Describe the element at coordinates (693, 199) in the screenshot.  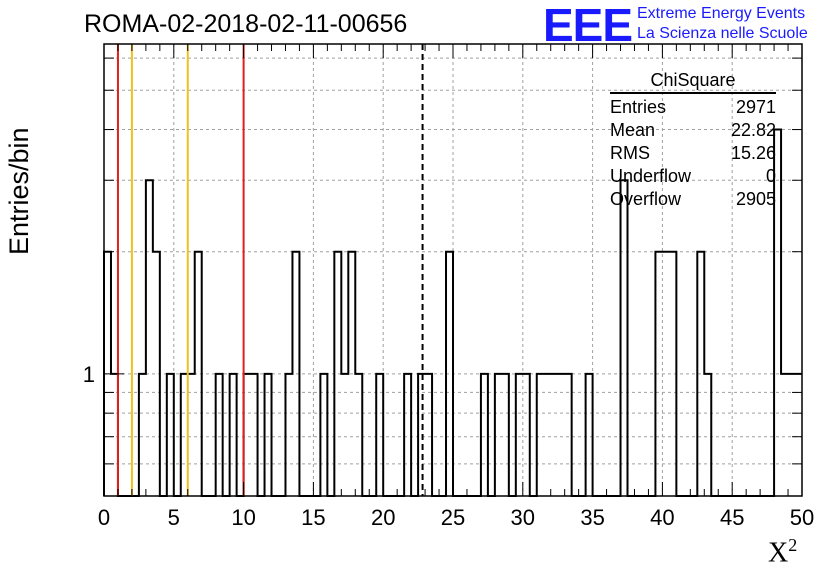
I see `stats-row: Overflow 2905` at that location.